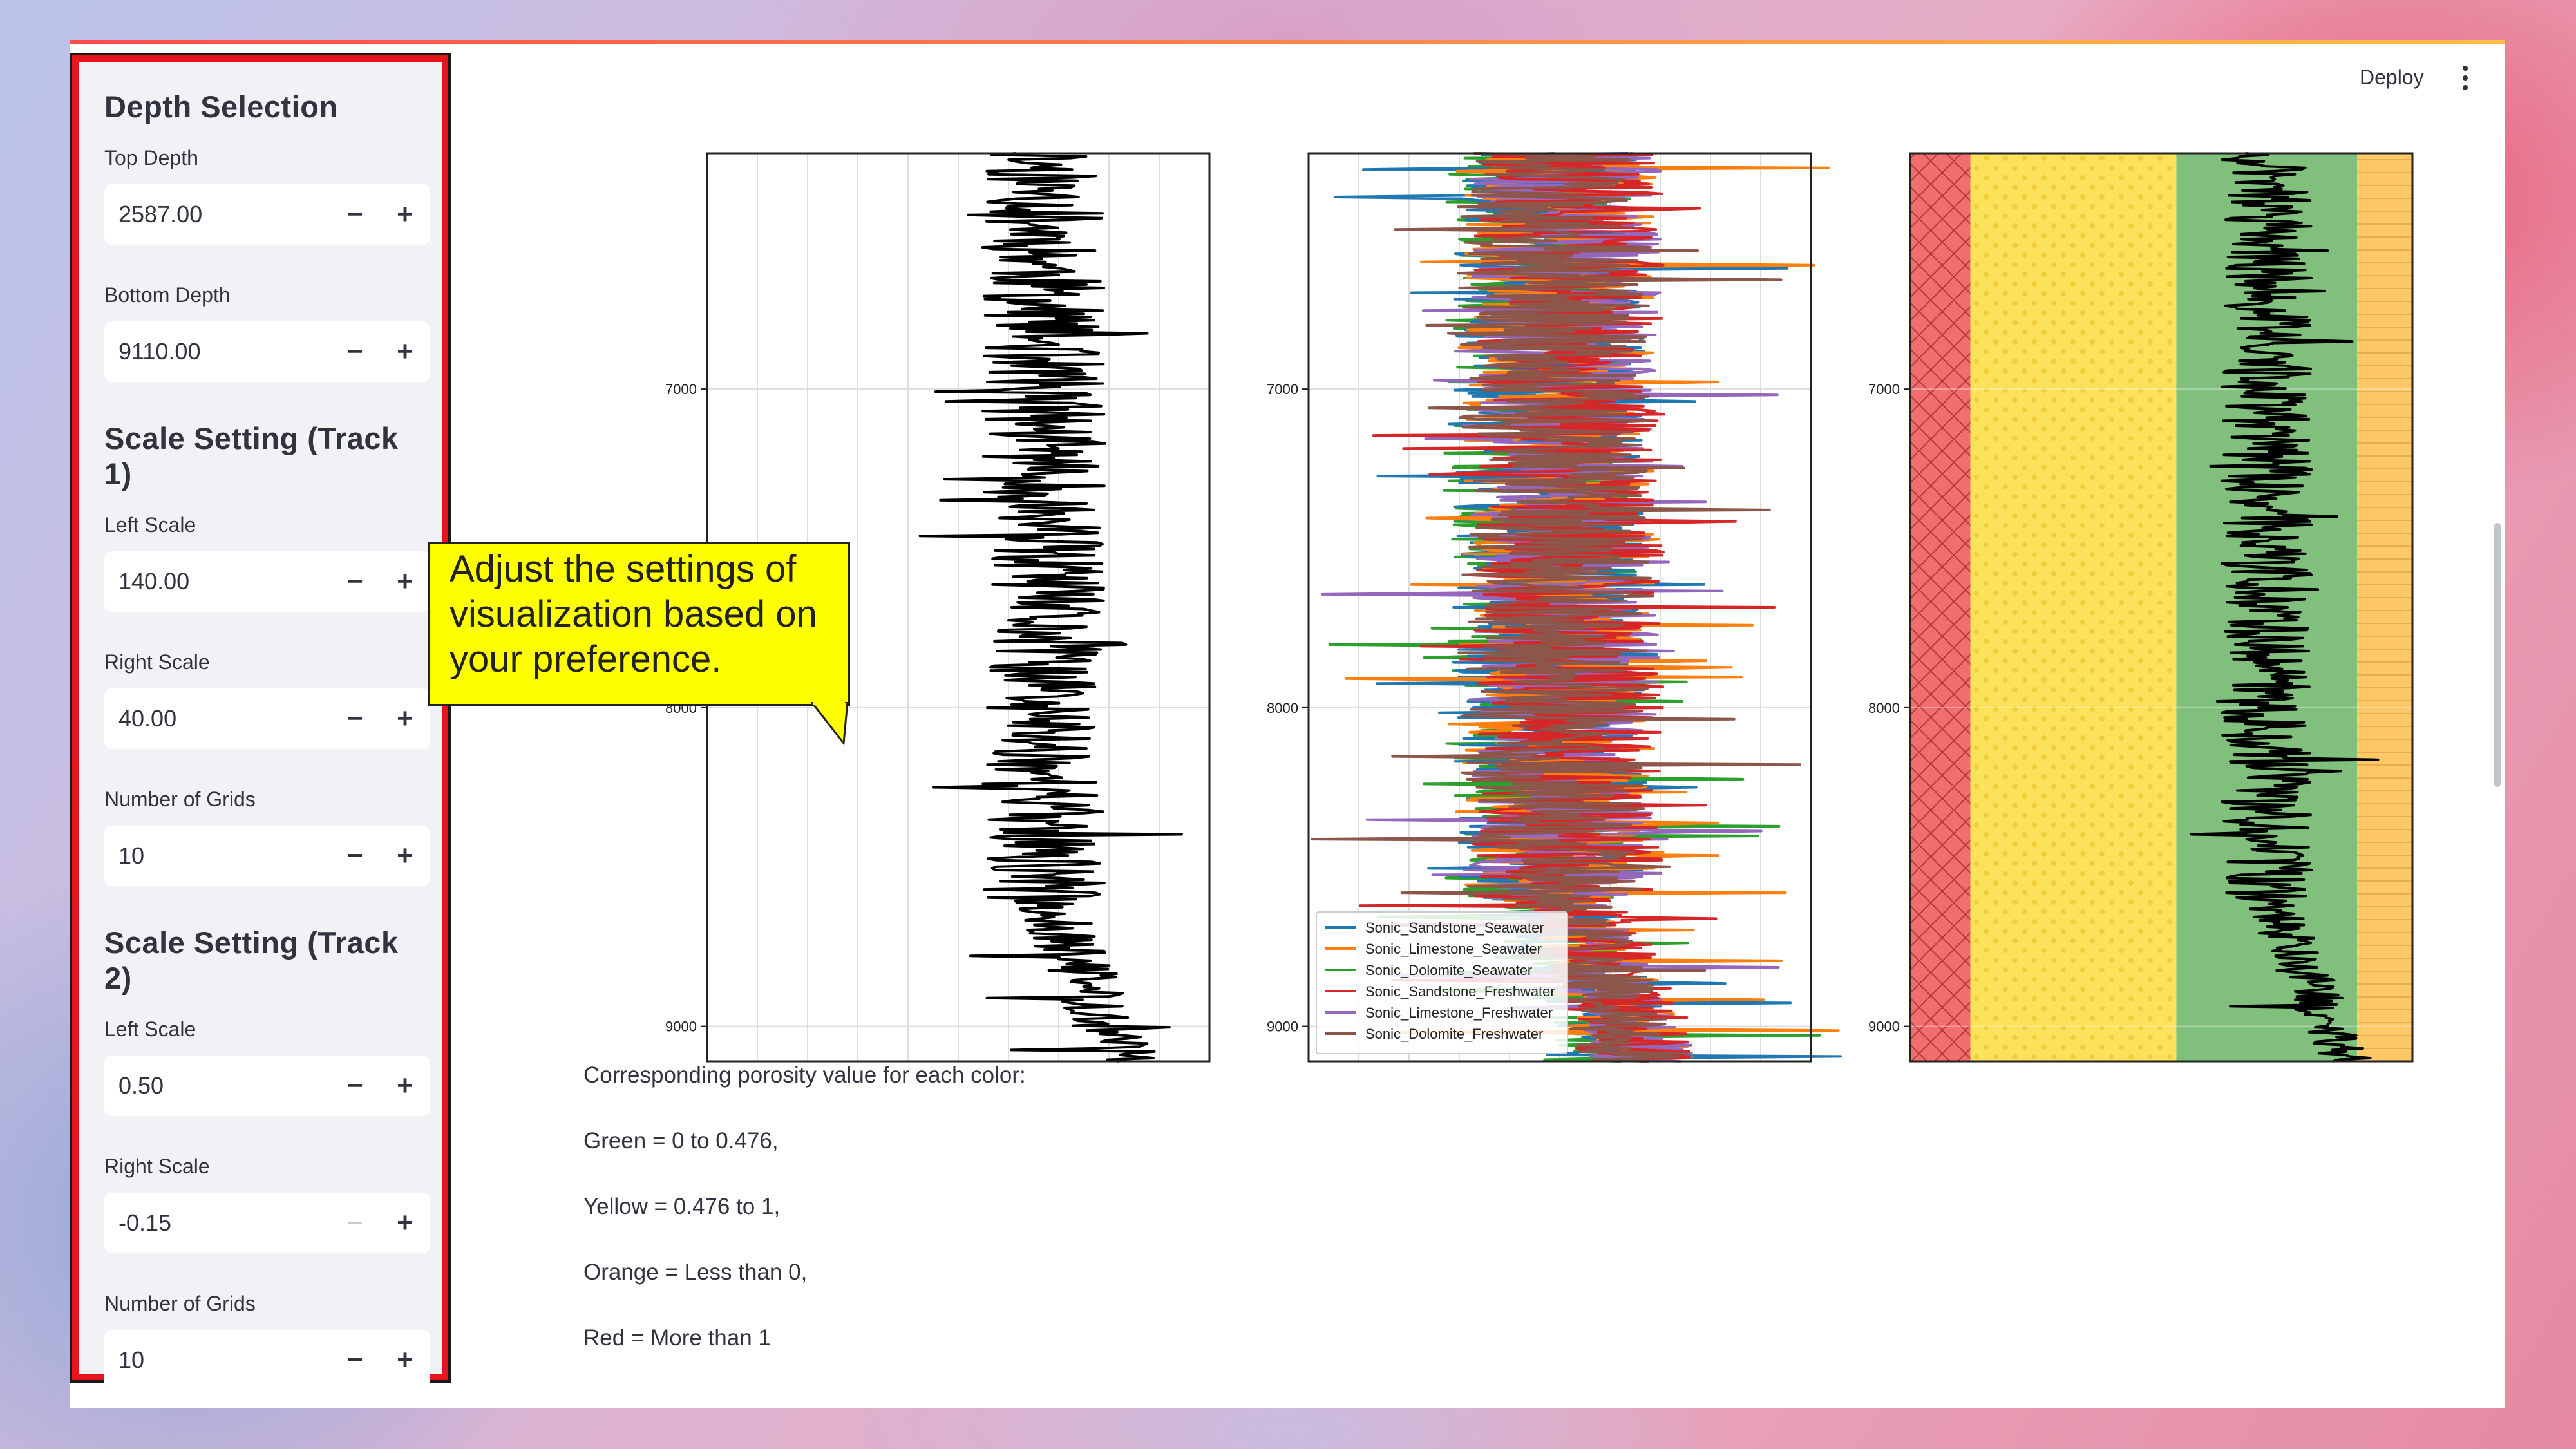 This screenshot has height=1449, width=2576. Describe the element at coordinates (147, 718) in the screenshot. I see `track1-right-scale-value: 40.00` at that location.